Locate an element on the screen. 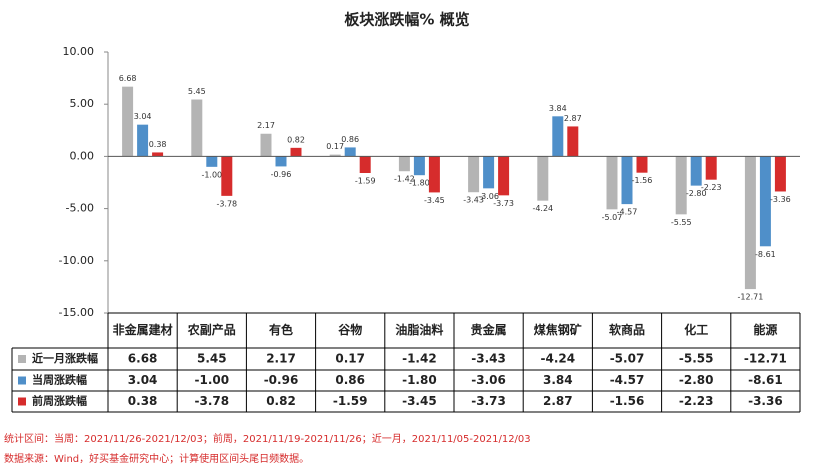  data-label: 3.04 is located at coordinates (143, 116).